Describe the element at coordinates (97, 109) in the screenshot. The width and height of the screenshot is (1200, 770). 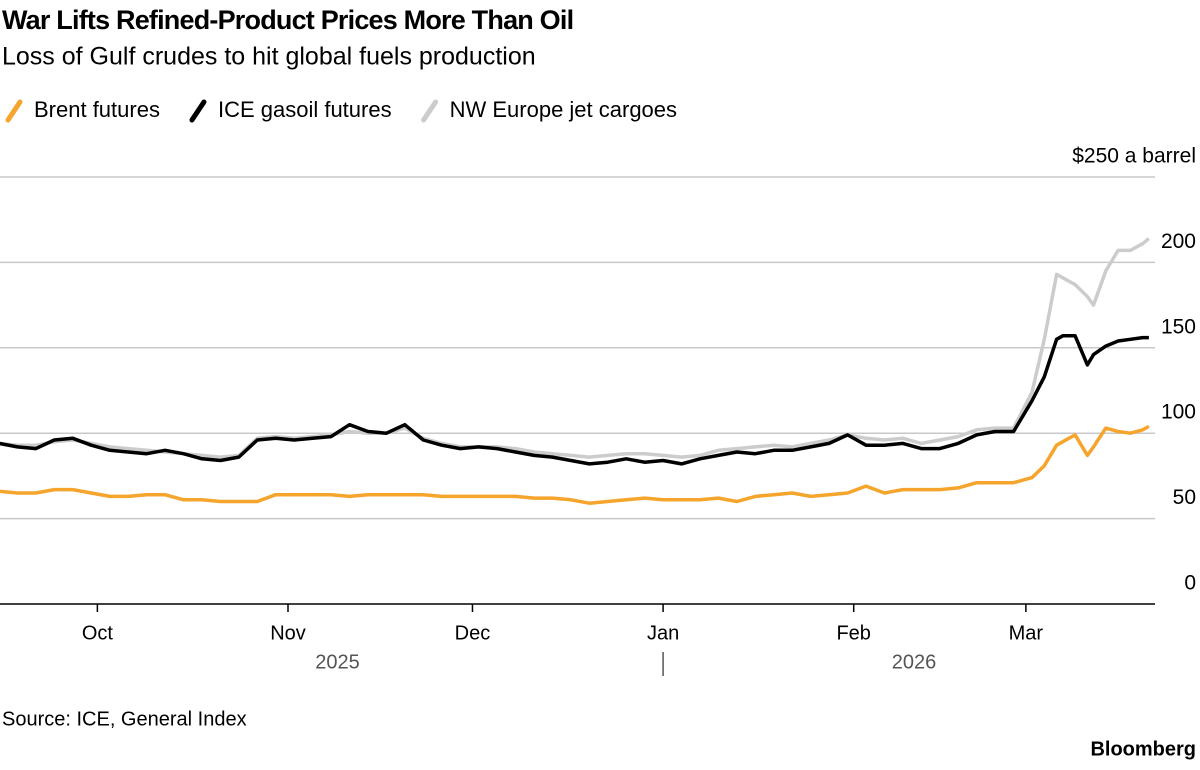
I see `legend-label: Brent futures` at that location.